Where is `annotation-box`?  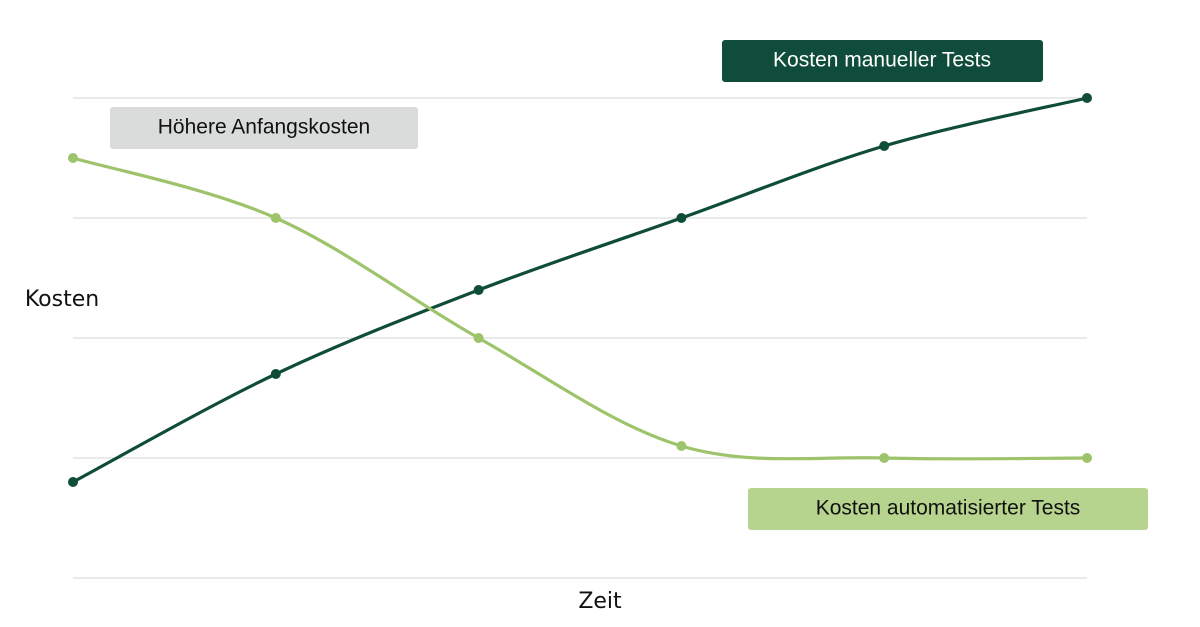
annotation-box is located at coordinates (264, 128).